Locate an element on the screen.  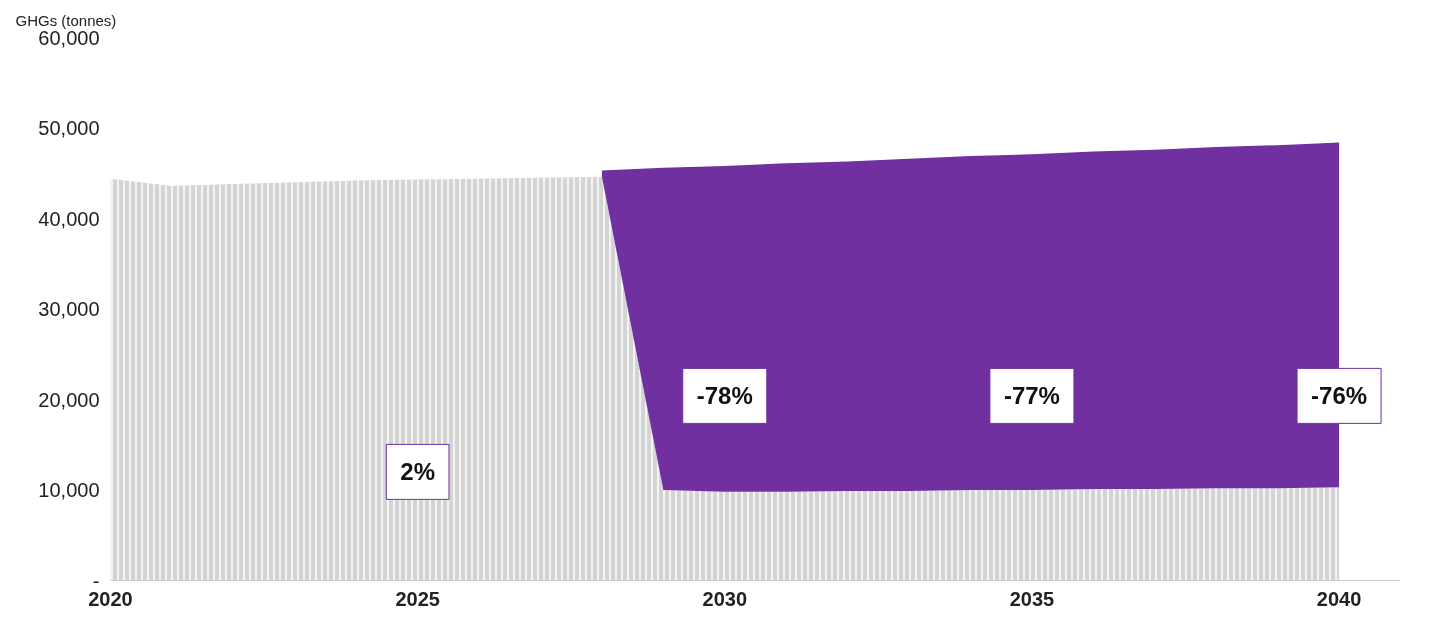
y-tick-label: 20,000 is located at coordinates (69, 399).